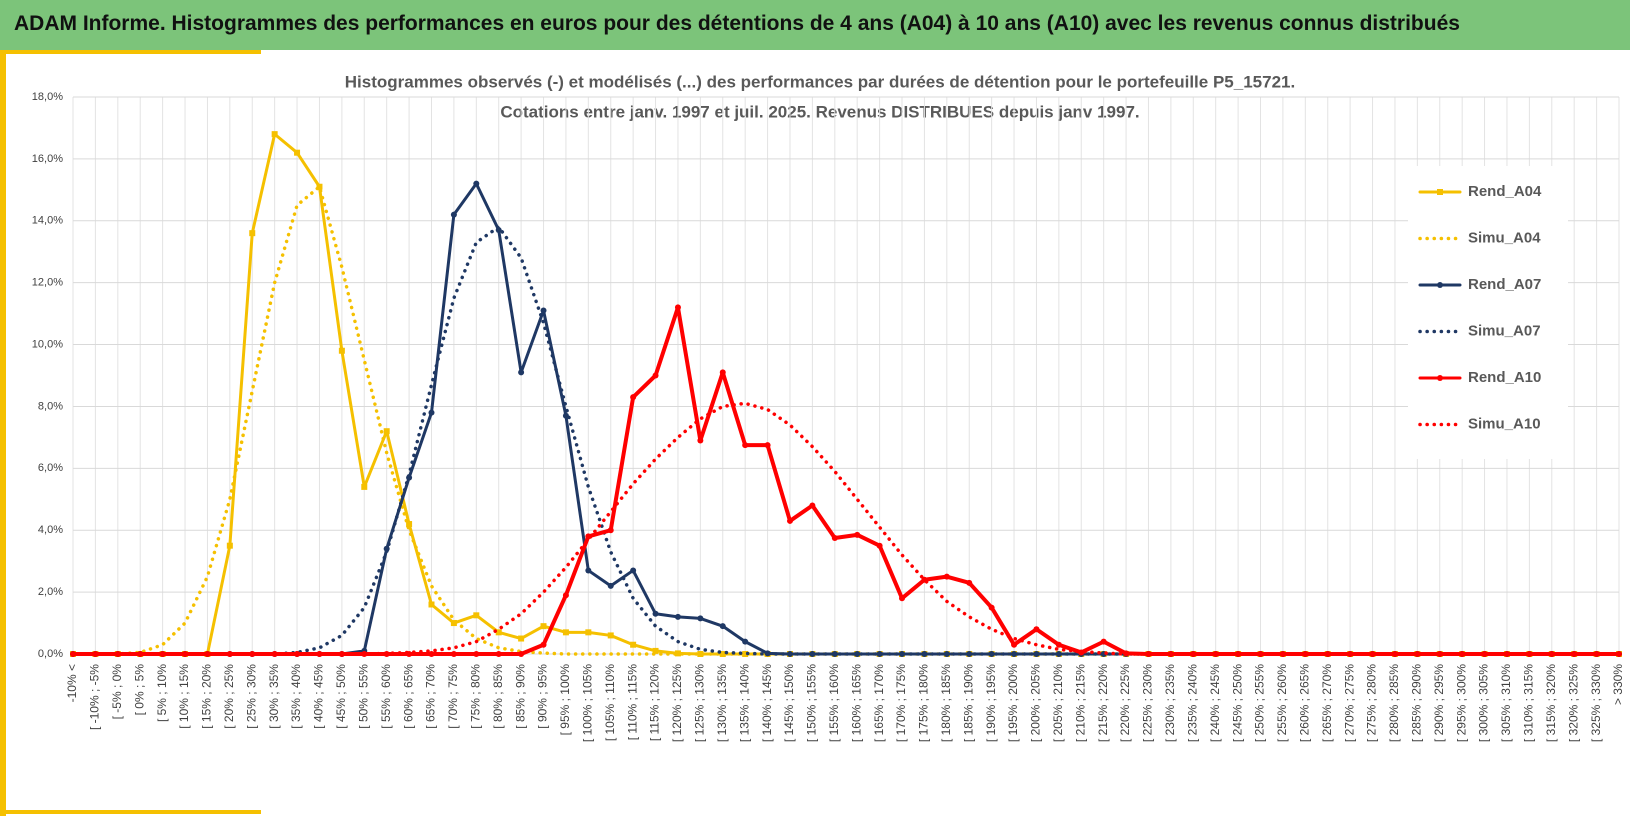 The width and height of the screenshot is (1630, 816). I want to click on x-tick-label: [ 255% ; 260%, so click(1282, 703).